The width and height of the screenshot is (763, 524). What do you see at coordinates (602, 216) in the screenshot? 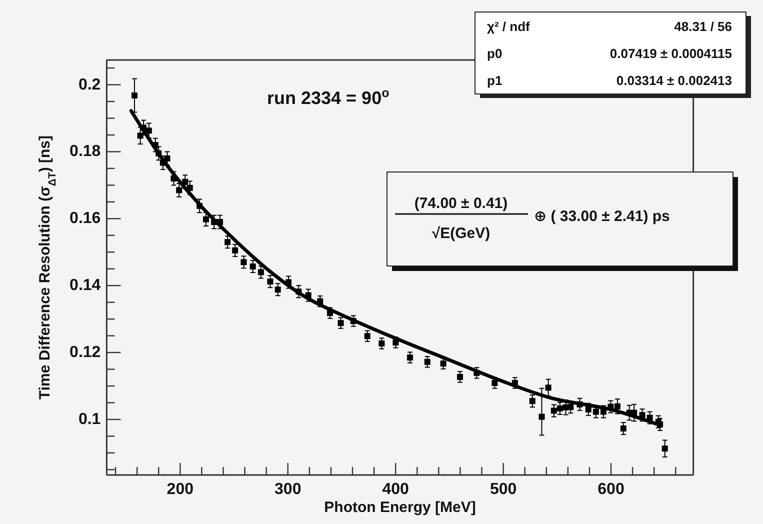
I see `annotation: ⊕ ( 33.00 ± 2.41) ps` at bounding box center [602, 216].